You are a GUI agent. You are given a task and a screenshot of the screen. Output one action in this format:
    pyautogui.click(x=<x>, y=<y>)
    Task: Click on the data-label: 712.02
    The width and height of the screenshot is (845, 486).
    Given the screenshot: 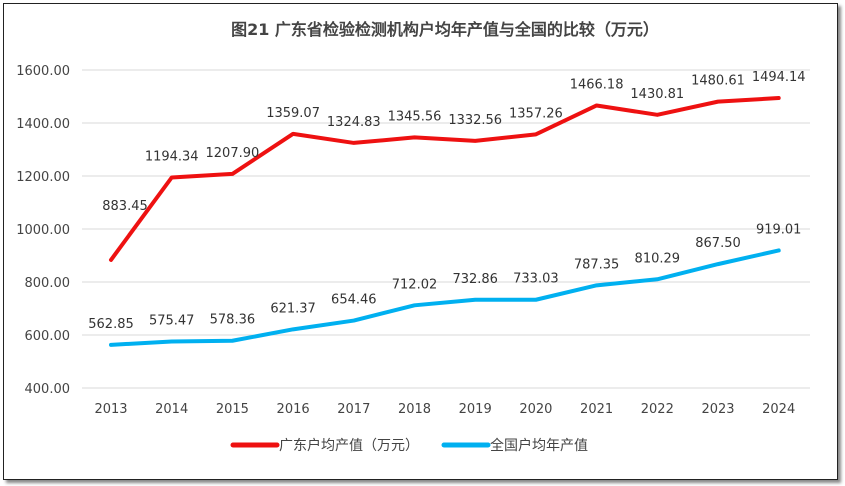 What is the action you would take?
    pyautogui.click(x=415, y=284)
    